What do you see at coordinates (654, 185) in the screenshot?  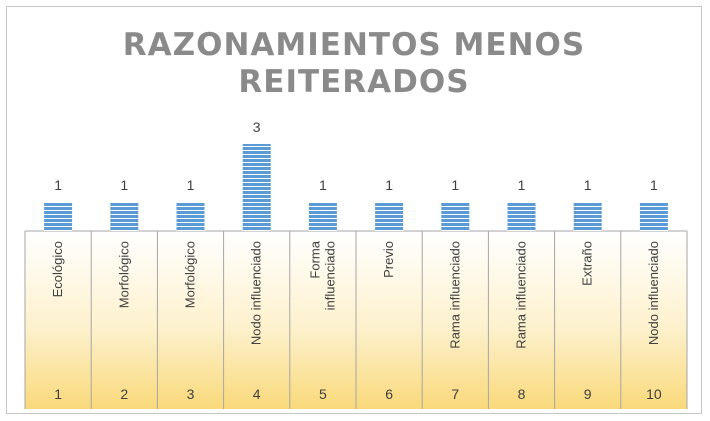 I see `value-label-10: 1` at bounding box center [654, 185].